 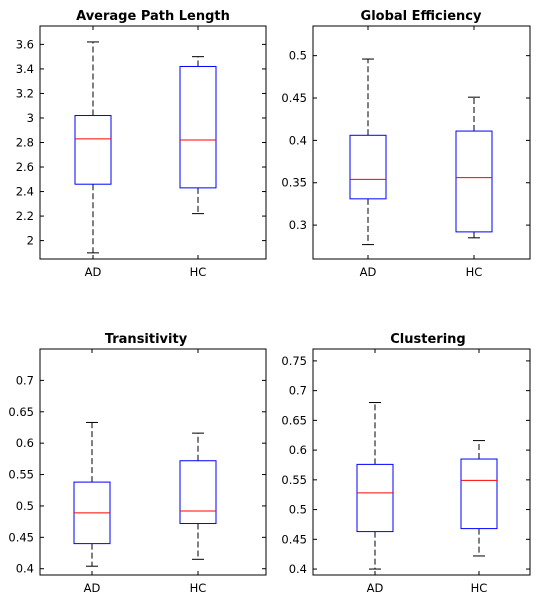 What do you see at coordinates (30, 241) in the screenshot?
I see `y-tick-label: 2` at bounding box center [30, 241].